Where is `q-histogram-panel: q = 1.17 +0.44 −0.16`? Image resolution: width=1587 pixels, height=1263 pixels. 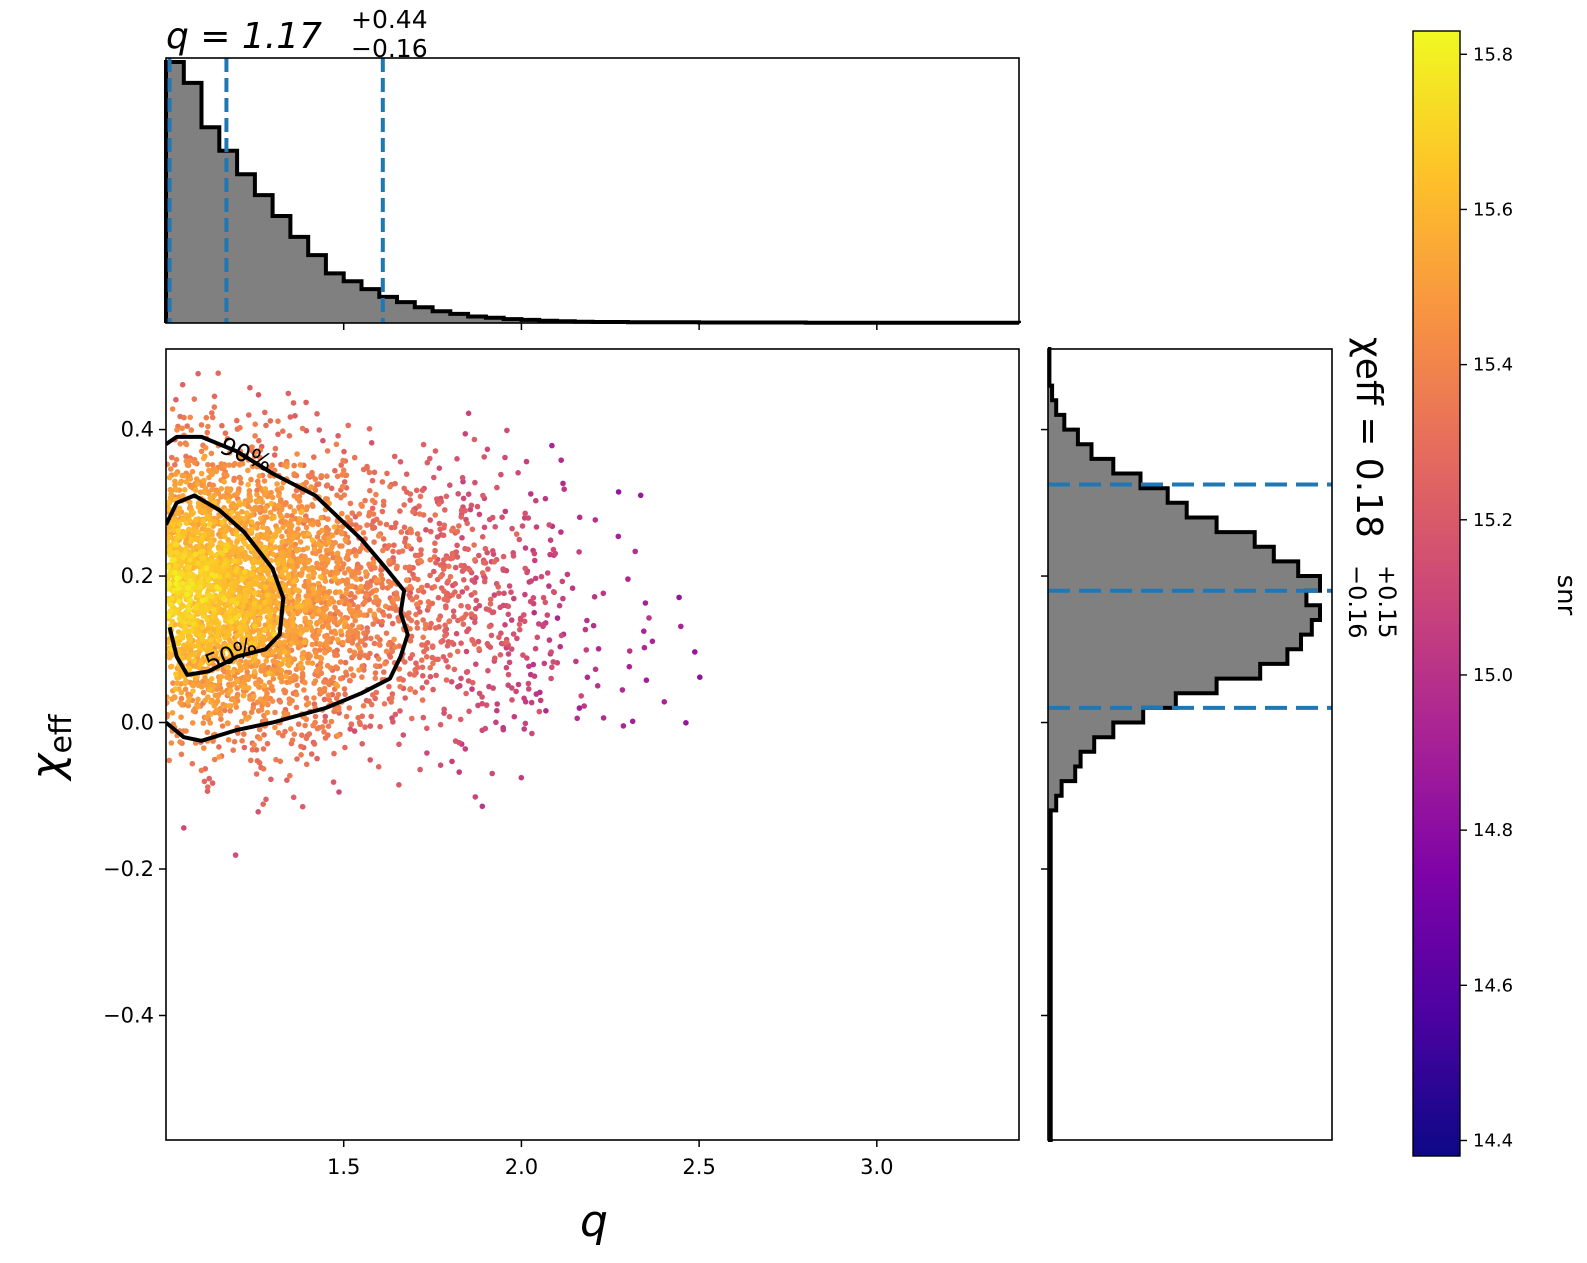
q-histogram-panel: q = 1.17 +0.44 −0.16 is located at coordinates (592, 167).